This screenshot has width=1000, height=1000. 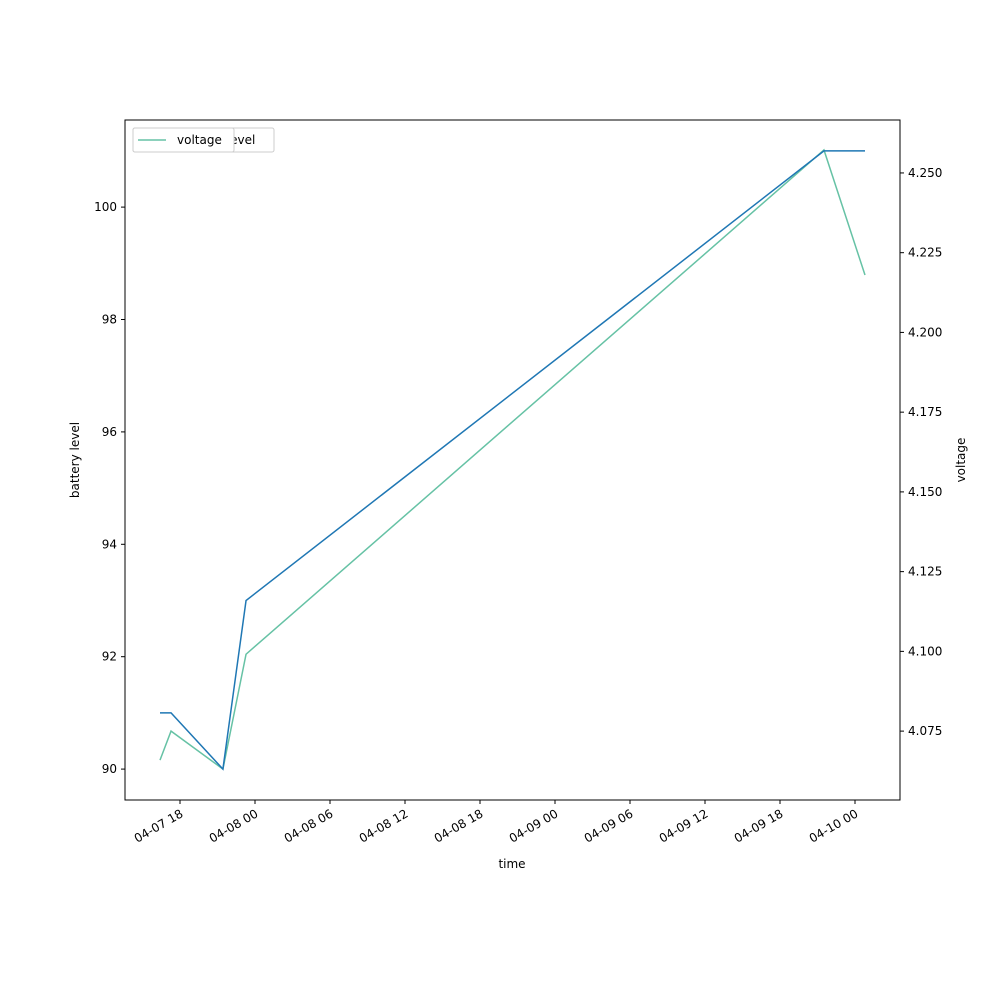 I want to click on x-tick-label: 04-09 00, so click(x=534, y=825).